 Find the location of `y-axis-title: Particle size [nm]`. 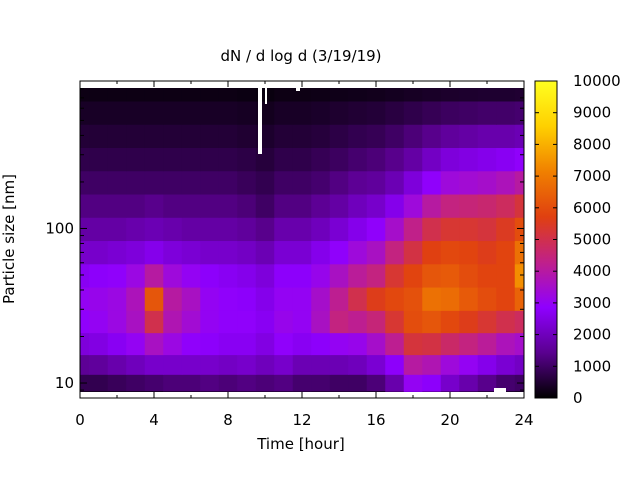

y-axis-title: Particle size [nm] is located at coordinates (9, 239).